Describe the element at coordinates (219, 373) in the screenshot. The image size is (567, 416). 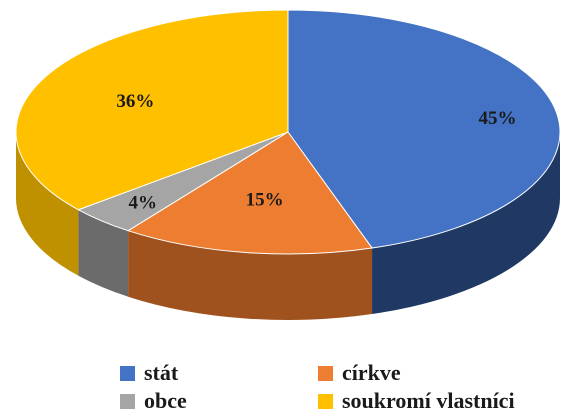
I see `legend-item-stat: stát` at that location.